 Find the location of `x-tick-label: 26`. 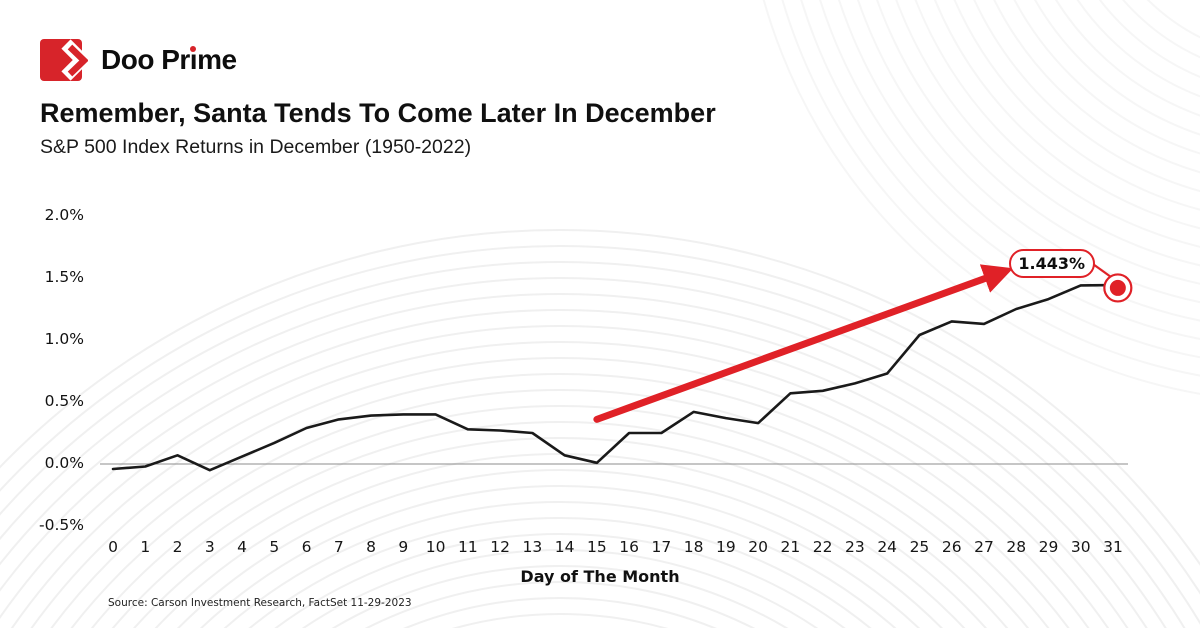

x-tick-label: 26 is located at coordinates (951, 547).